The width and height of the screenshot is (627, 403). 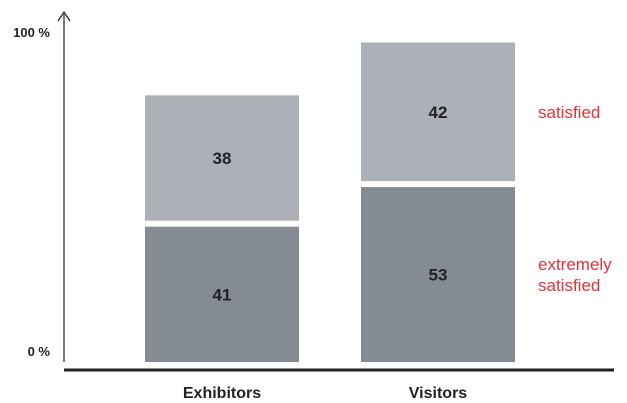 I want to click on y-tick-label-max: 100 %, so click(x=31, y=32).